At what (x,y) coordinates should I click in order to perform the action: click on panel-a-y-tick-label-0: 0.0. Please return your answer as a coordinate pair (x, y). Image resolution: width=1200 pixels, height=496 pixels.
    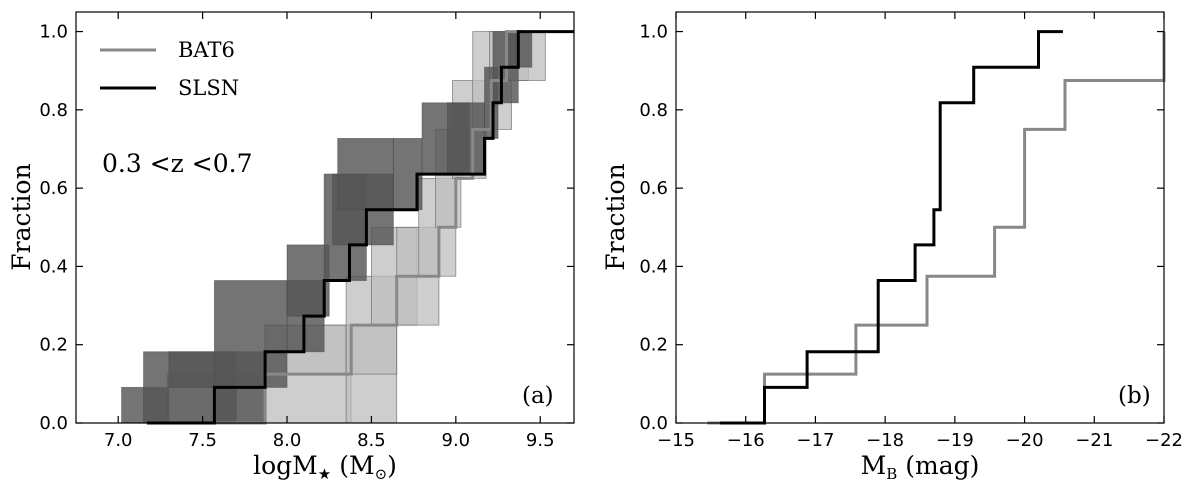
    Looking at the image, I should click on (53, 423).